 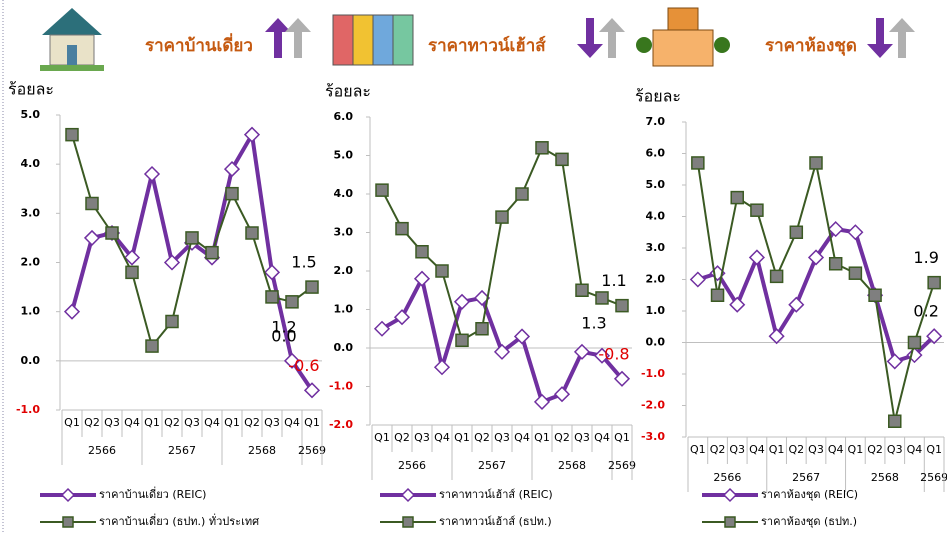 I want to click on y-tick-label: 0.0, so click(x=31, y=360).